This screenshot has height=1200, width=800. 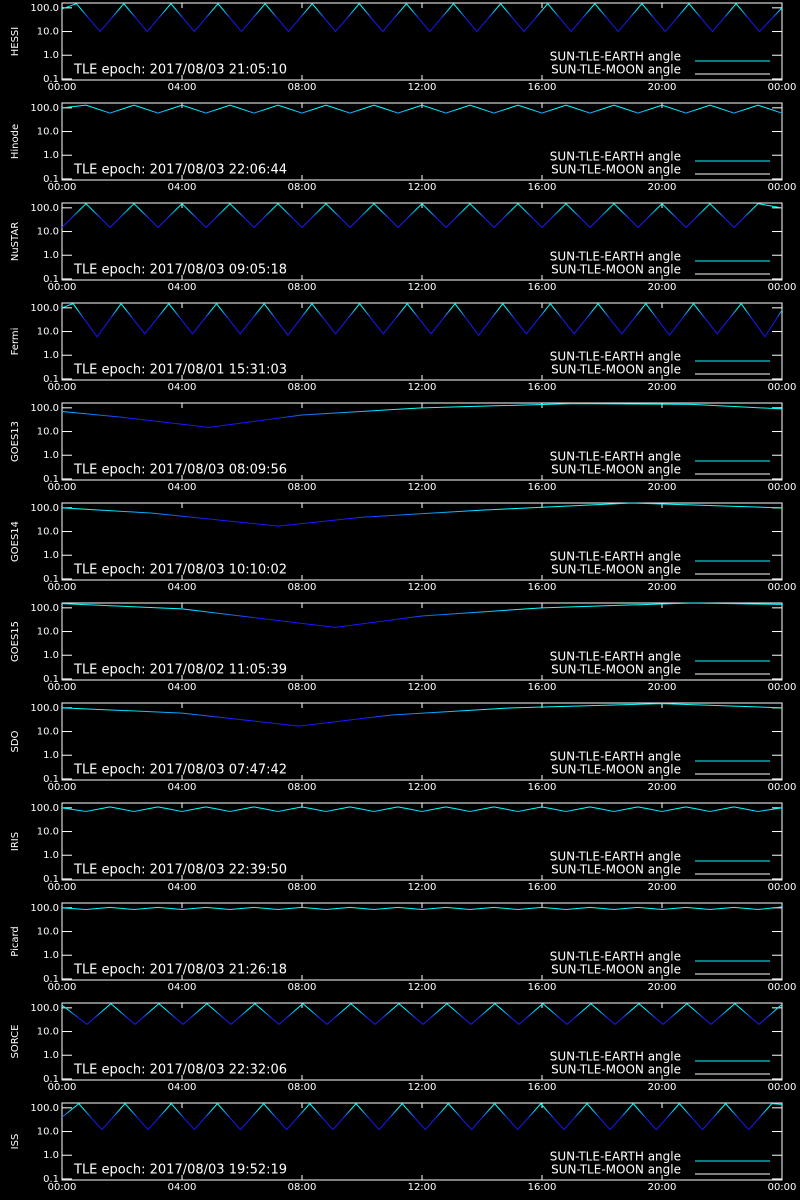 What do you see at coordinates (180, 170) in the screenshot?
I see `annotation: TLE epoch: 2017/08/03 22:06:44` at bounding box center [180, 170].